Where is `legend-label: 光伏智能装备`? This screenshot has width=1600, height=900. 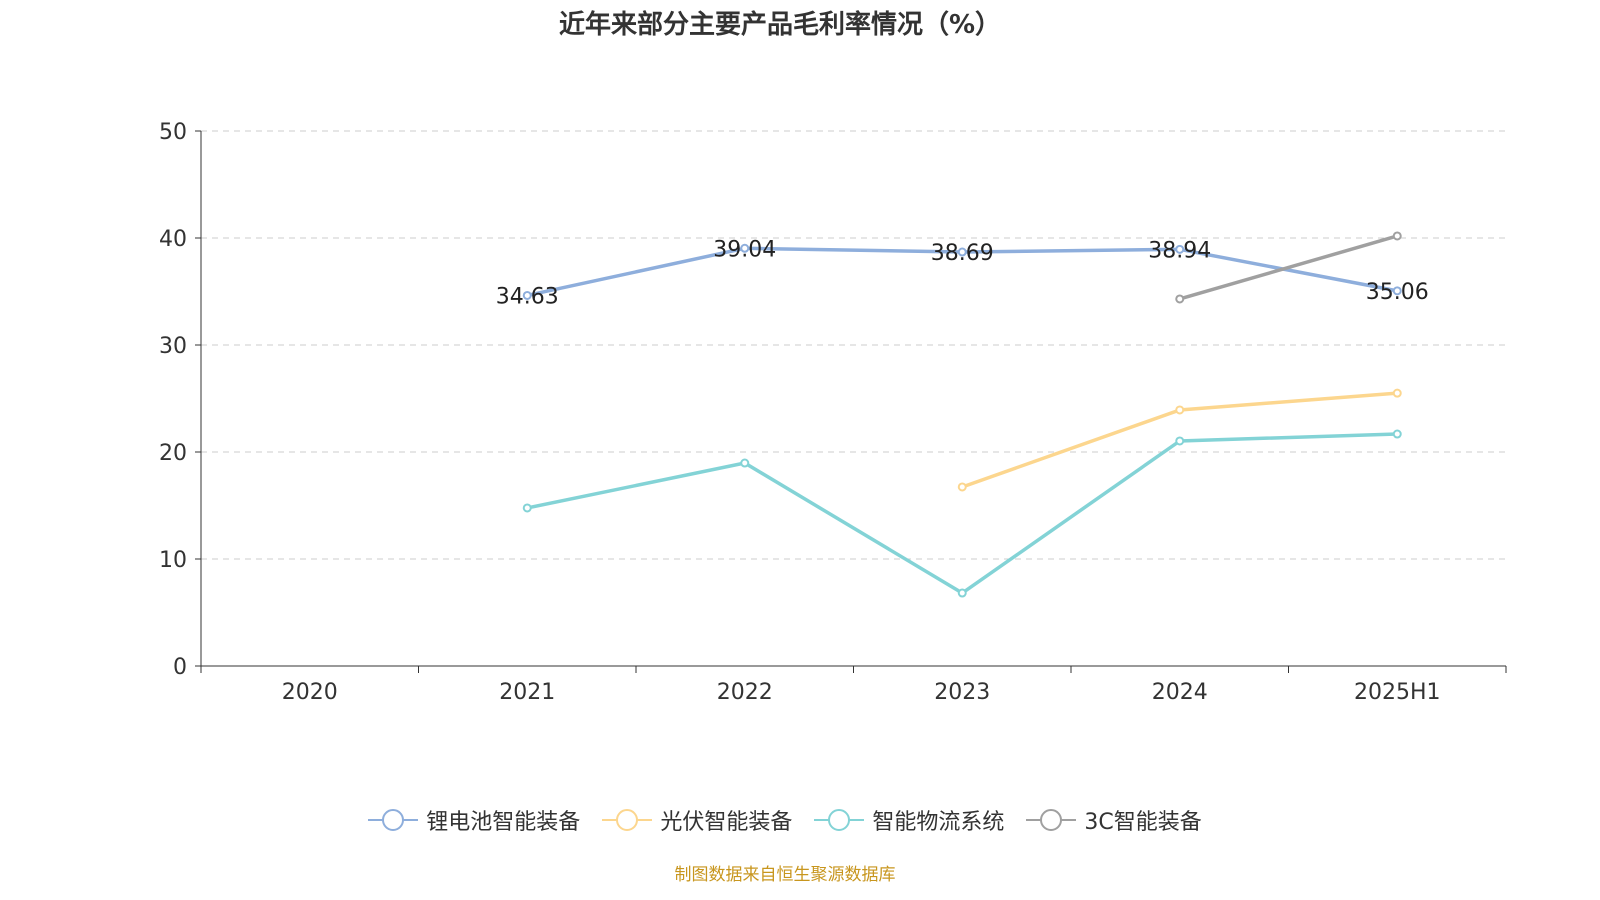 legend-label: 光伏智能装备 is located at coordinates (726, 822).